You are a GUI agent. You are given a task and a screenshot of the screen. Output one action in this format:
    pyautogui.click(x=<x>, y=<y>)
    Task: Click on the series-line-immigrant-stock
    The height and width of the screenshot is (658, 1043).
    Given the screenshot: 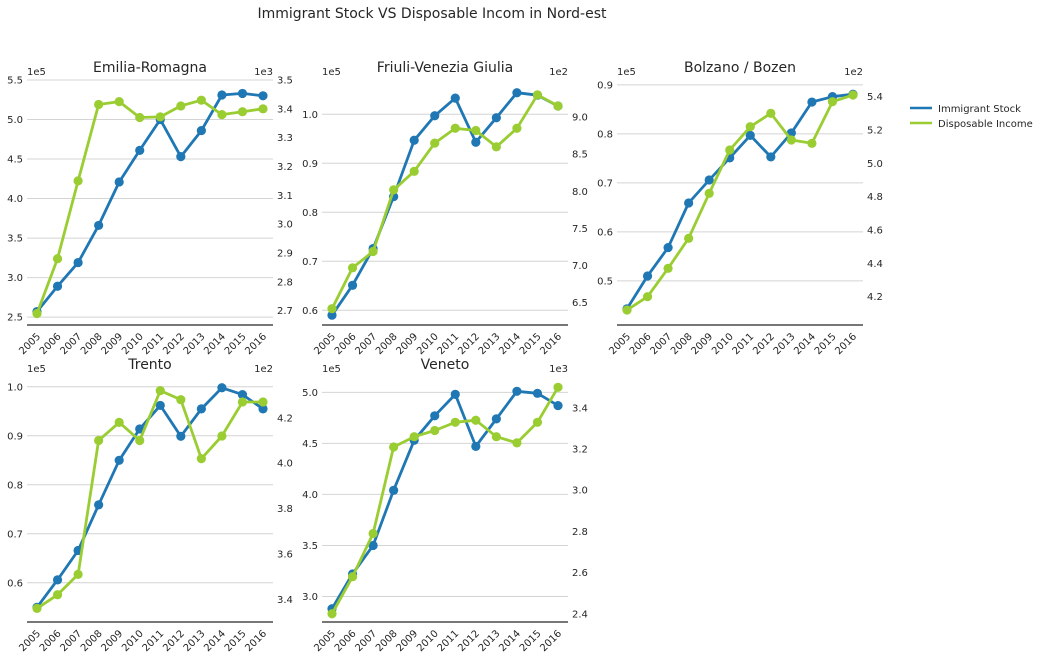 What is the action you would take?
    pyautogui.click(x=444, y=499)
    